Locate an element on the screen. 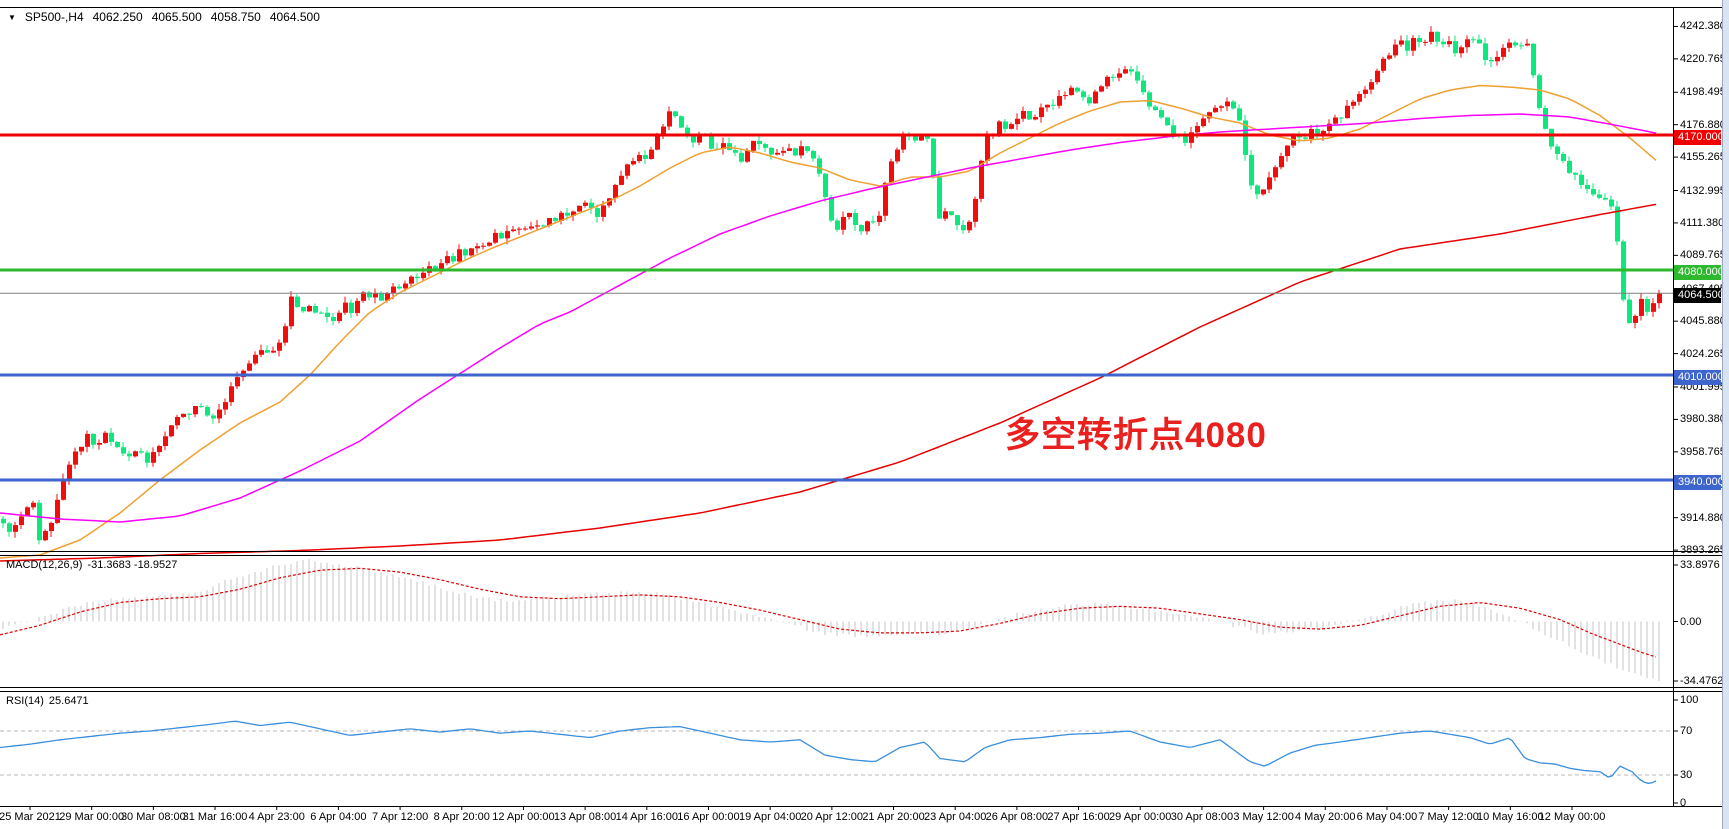  rsi-axis-label: 100 is located at coordinates (1689, 700).